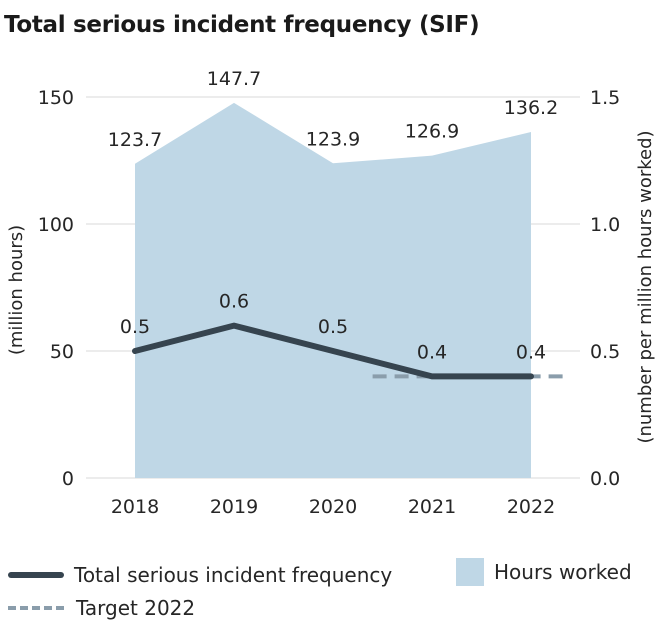 This screenshot has height=641, width=663. What do you see at coordinates (432, 132) in the screenshot?
I see `hours-data-label: 126.9` at bounding box center [432, 132].